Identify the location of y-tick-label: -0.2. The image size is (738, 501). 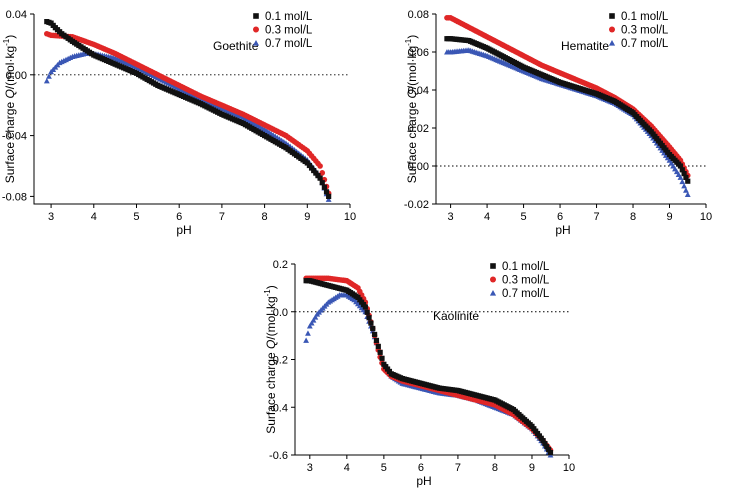
(278, 361).